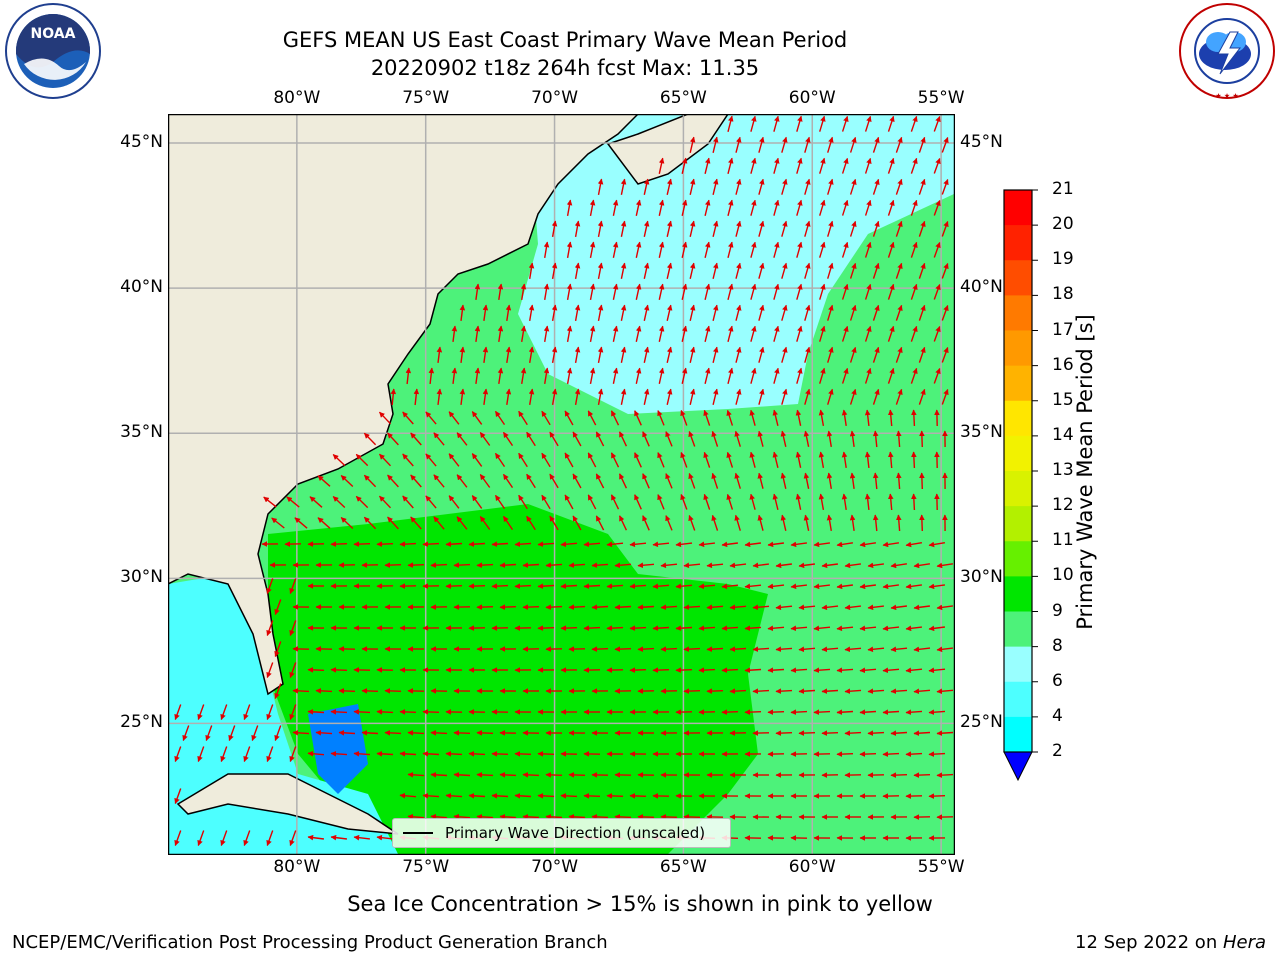  Describe the element at coordinates (981, 287) in the screenshot. I see `lat-tick-right: 40°N` at that location.